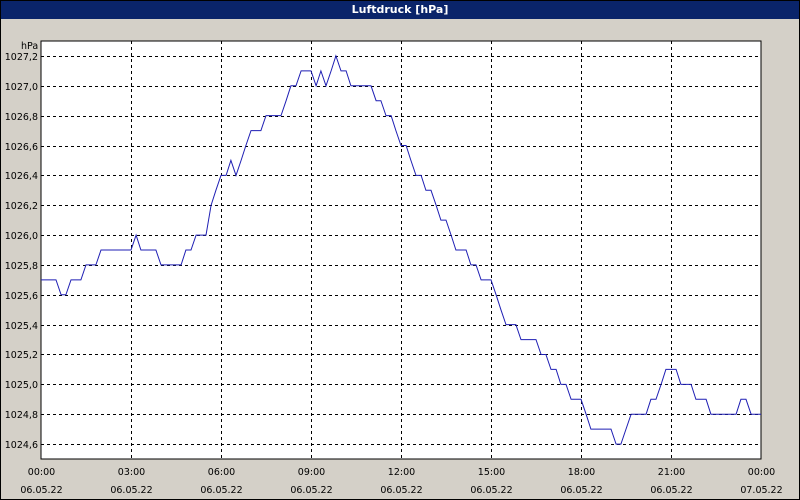 The height and width of the screenshot is (500, 800). I want to click on y-tick-label: 1025,6, so click(21, 296).